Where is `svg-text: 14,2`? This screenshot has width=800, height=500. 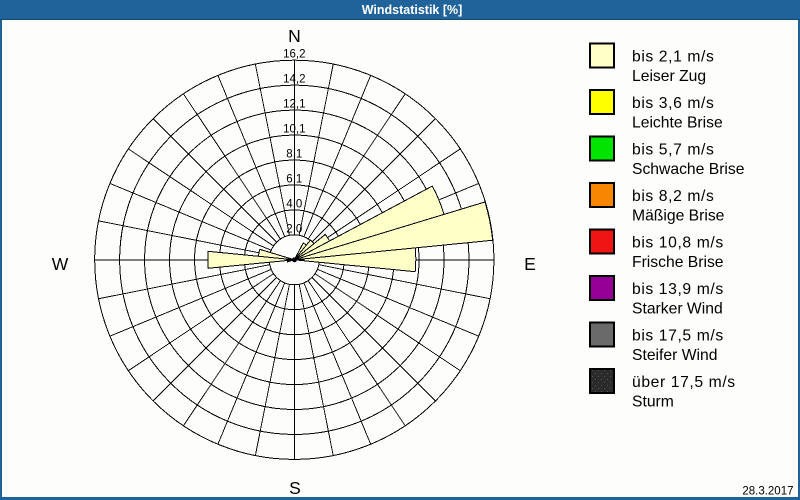 svg-text: 14,2 is located at coordinates (294, 80).